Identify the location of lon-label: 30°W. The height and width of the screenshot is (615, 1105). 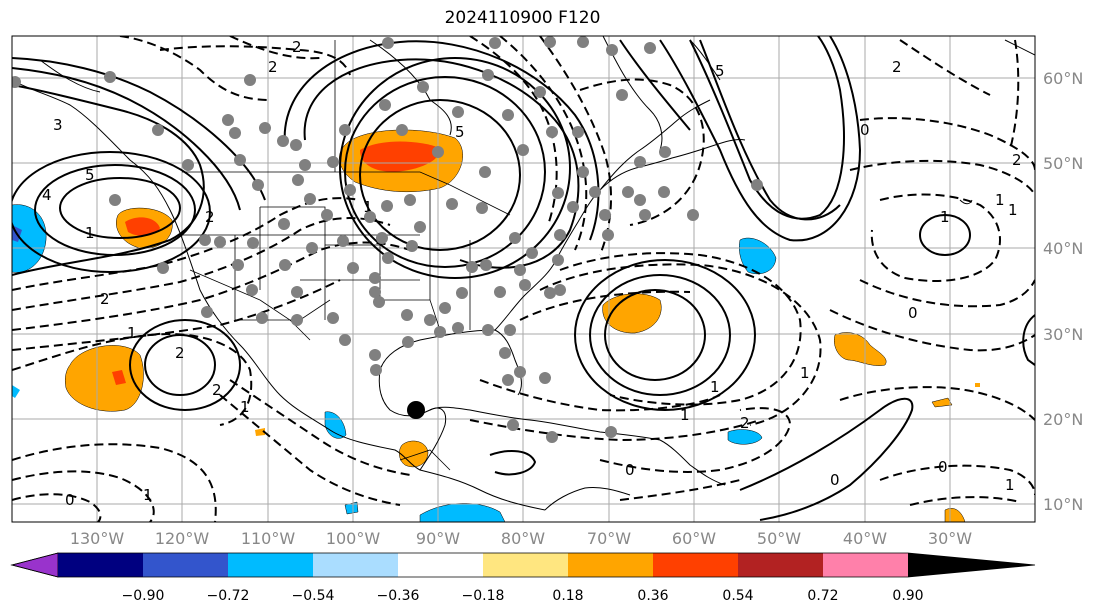
(950, 538).